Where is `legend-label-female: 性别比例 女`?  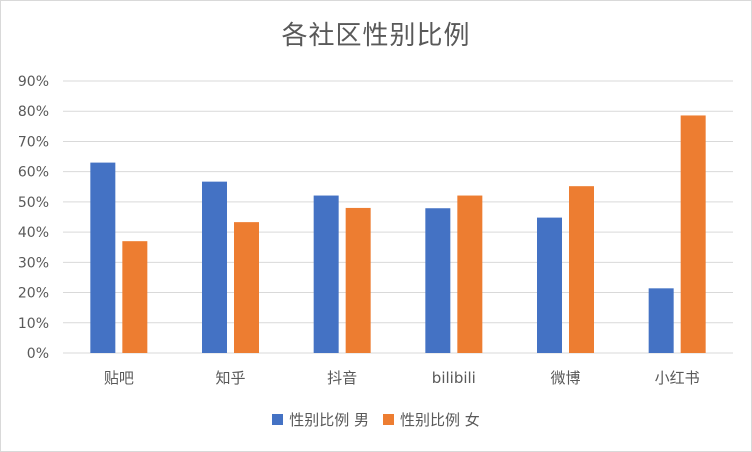
legend-label-female: 性别比例 女 is located at coordinates (440, 420).